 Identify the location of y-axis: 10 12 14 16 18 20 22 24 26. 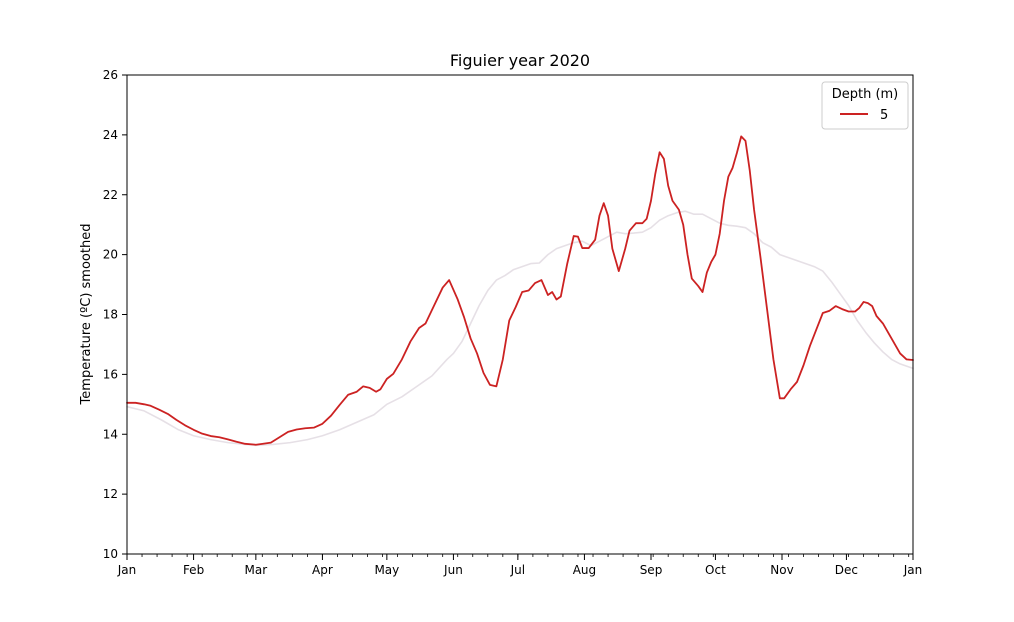
(115, 314).